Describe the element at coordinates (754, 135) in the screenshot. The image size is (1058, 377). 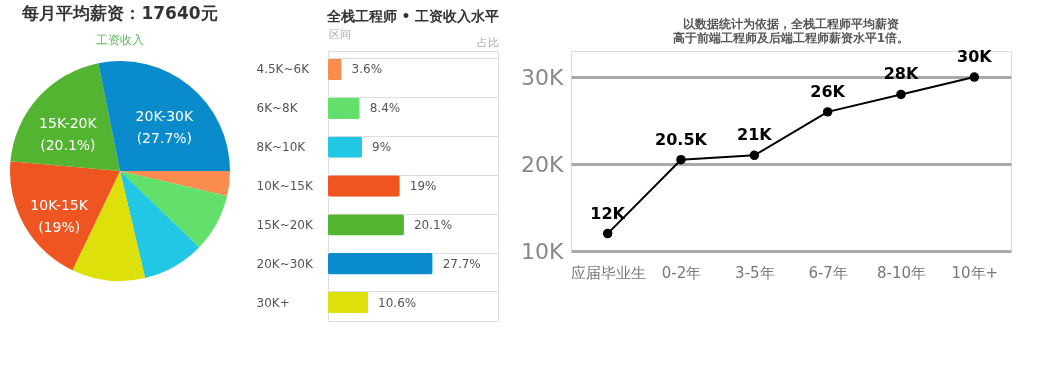
I see `text: 21K` at that location.